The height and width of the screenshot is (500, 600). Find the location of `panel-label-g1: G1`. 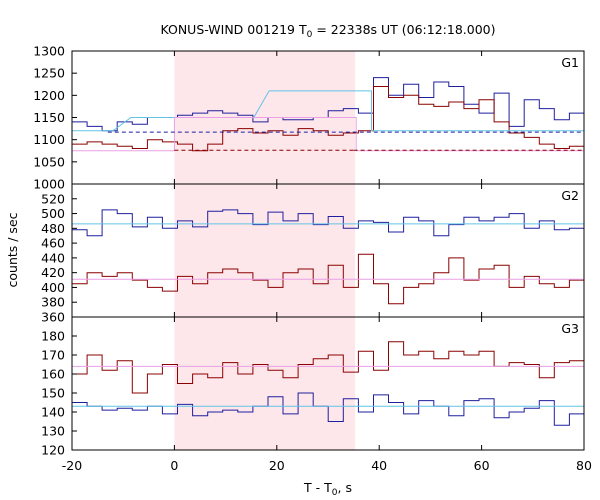

panel-label-g1: G1 is located at coordinates (570, 62).